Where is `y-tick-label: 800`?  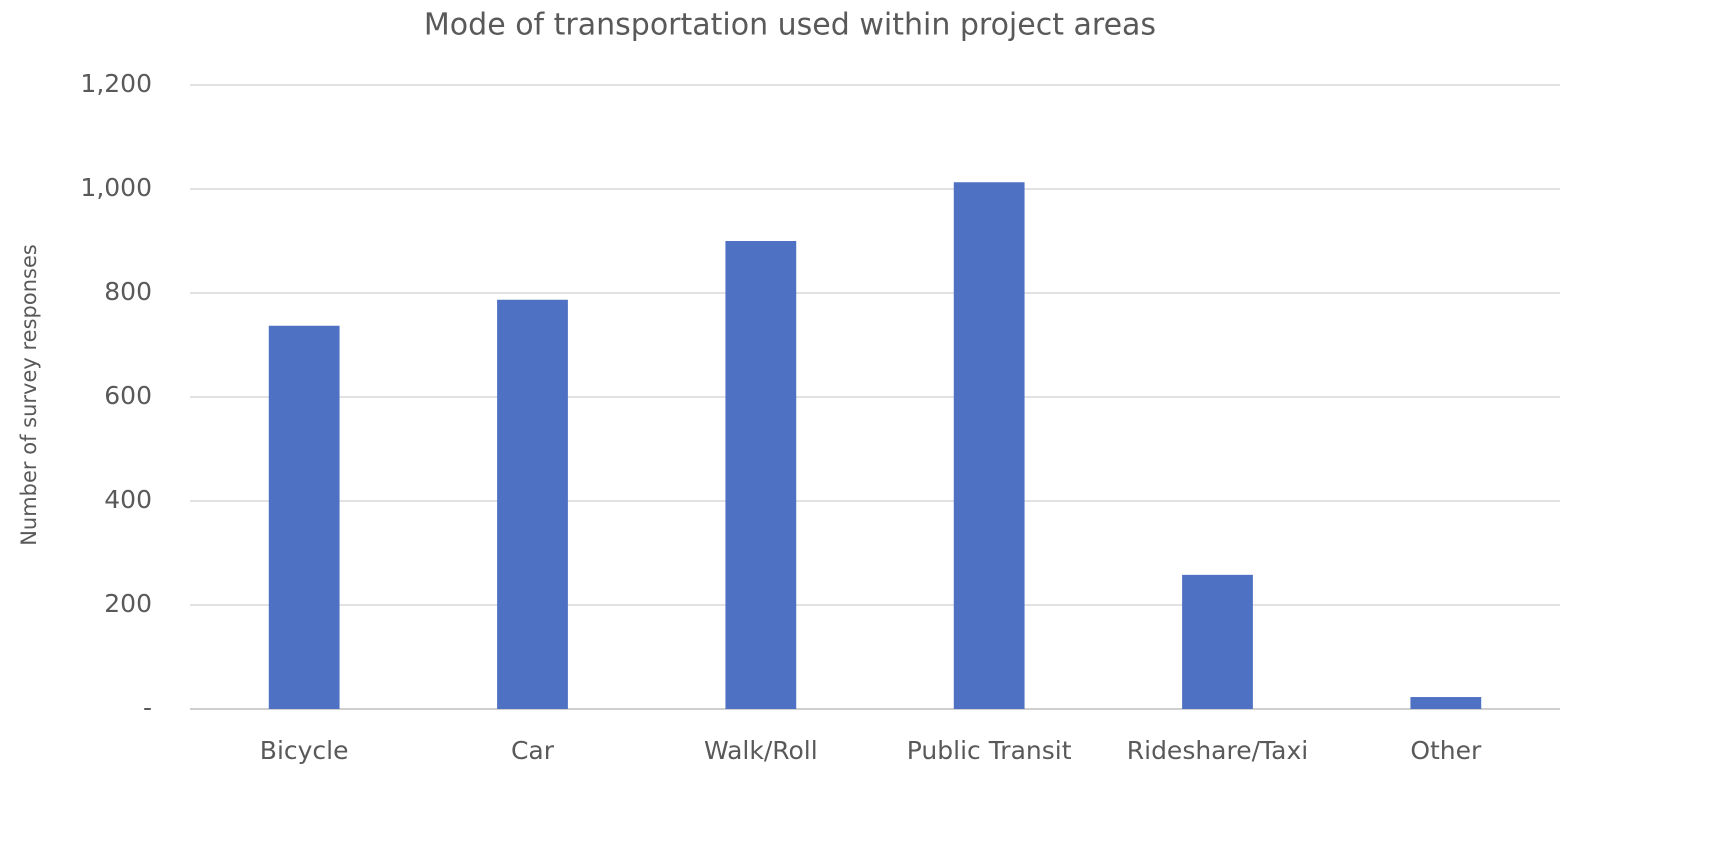 y-tick-label: 800 is located at coordinates (128, 291).